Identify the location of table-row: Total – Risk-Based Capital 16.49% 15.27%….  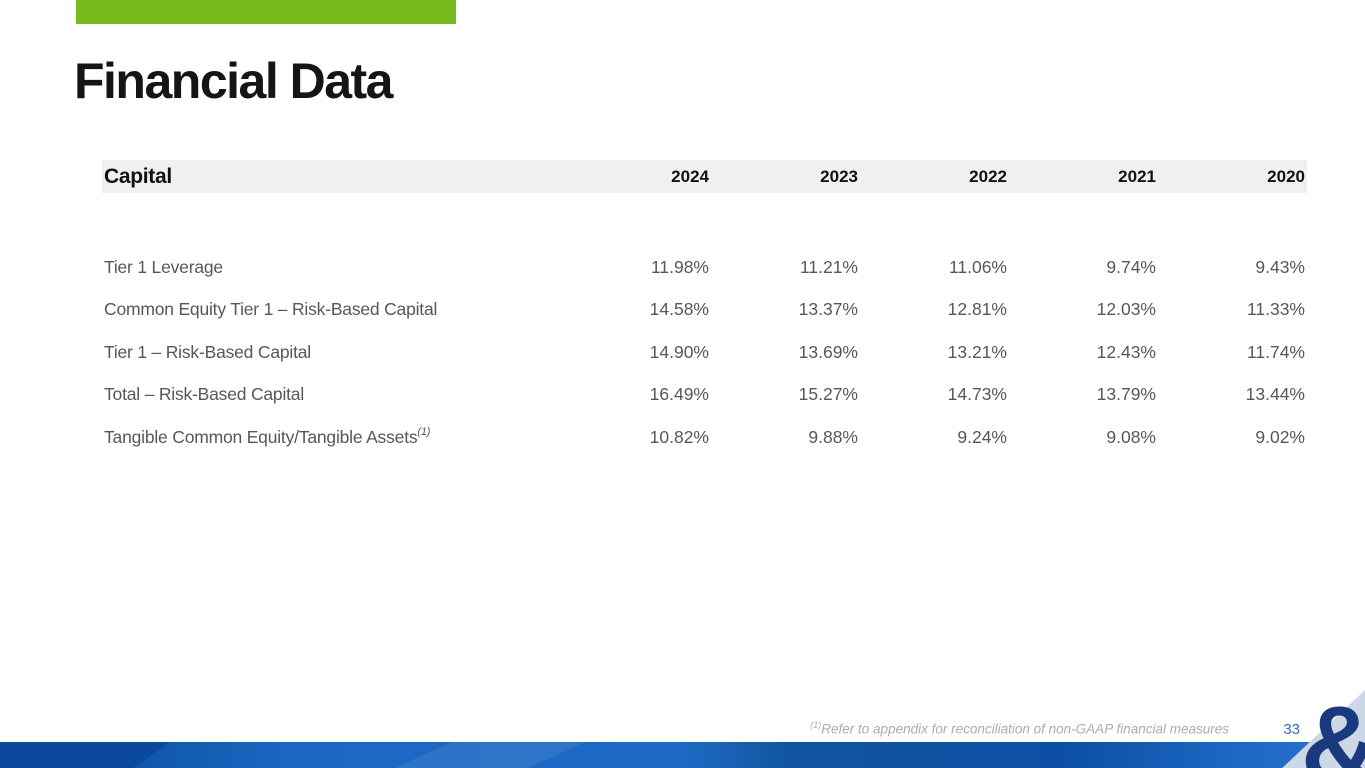
(704, 395).